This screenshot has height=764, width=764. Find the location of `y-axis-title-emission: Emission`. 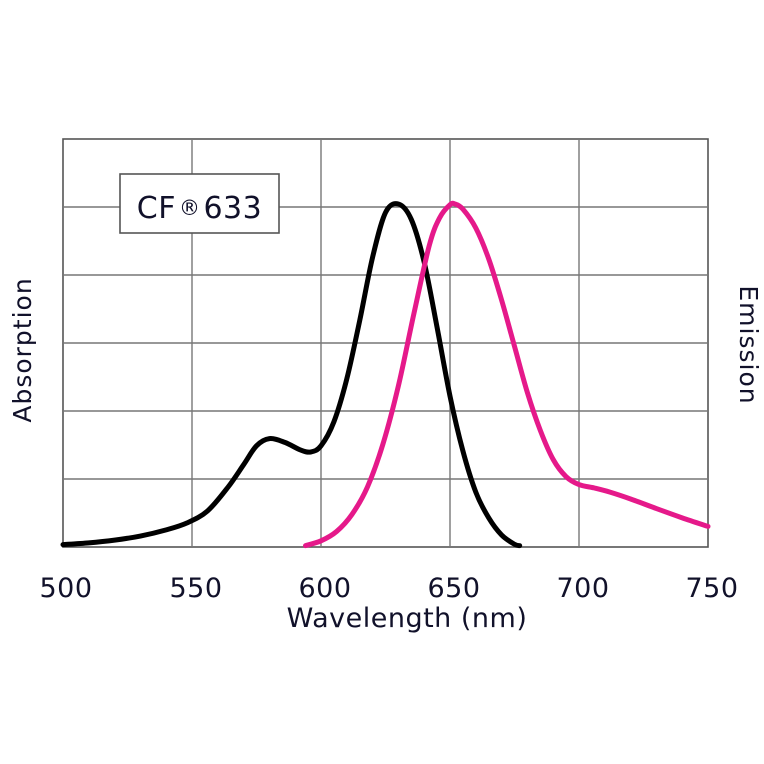

y-axis-title-emission: Emission is located at coordinates (748, 344).